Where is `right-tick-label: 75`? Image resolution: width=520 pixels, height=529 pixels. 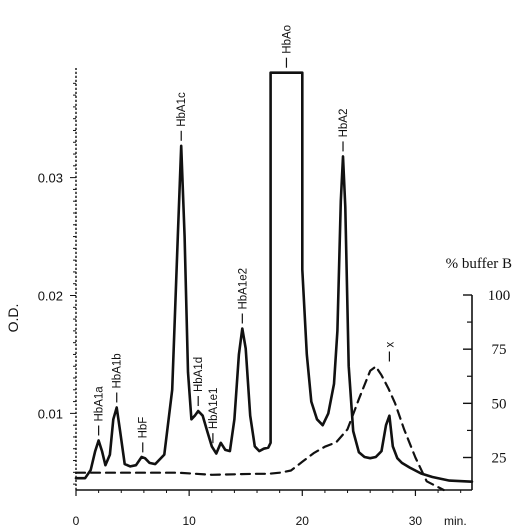
right-tick-label: 75 is located at coordinates (499, 350).